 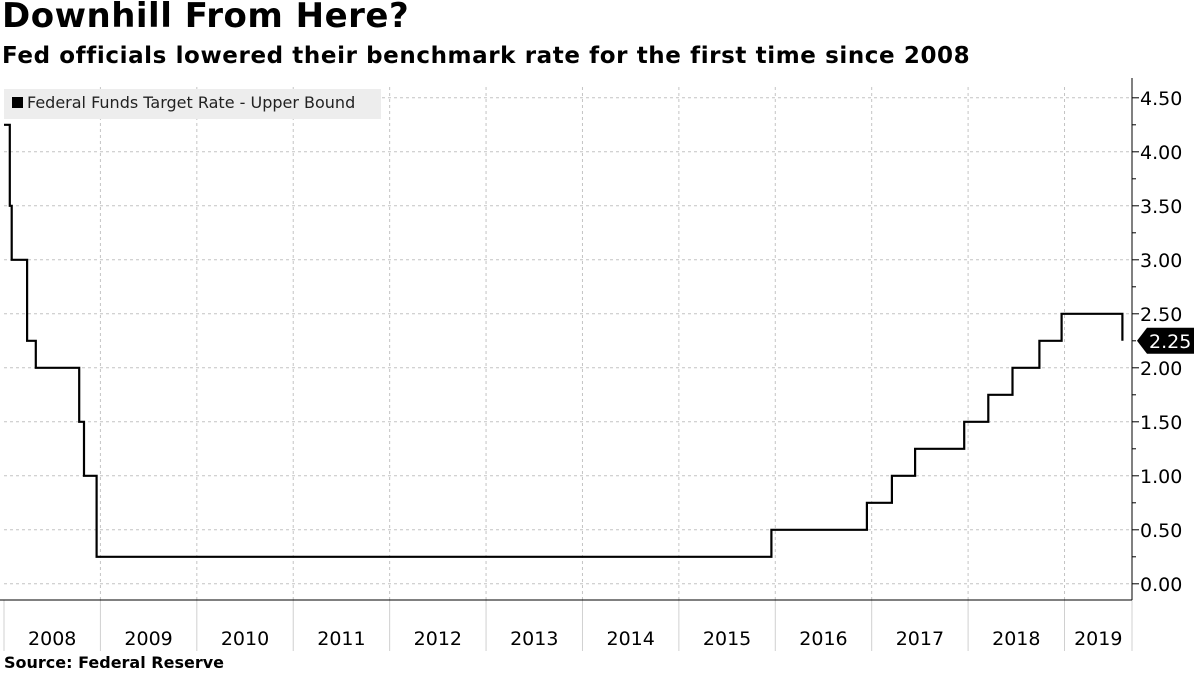 I want to click on y-tick-label: 4.00, so click(x=1161, y=153).